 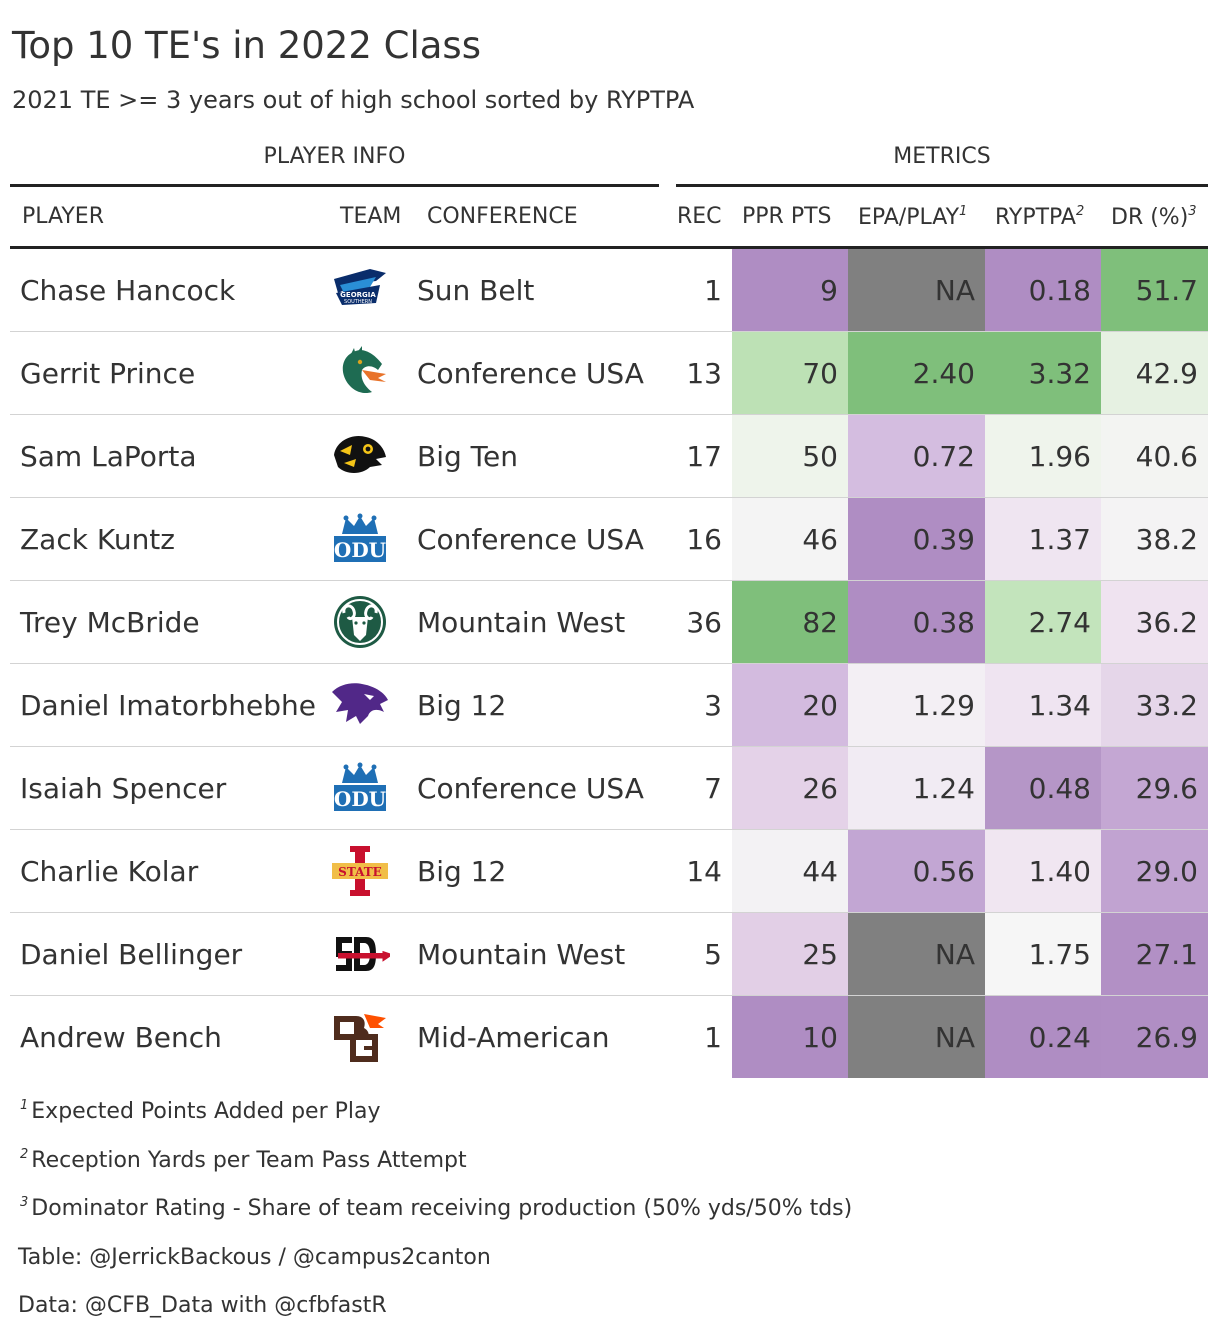 I want to click on team-logo: GEORGIA SOUTHERN, so click(x=373, y=290).